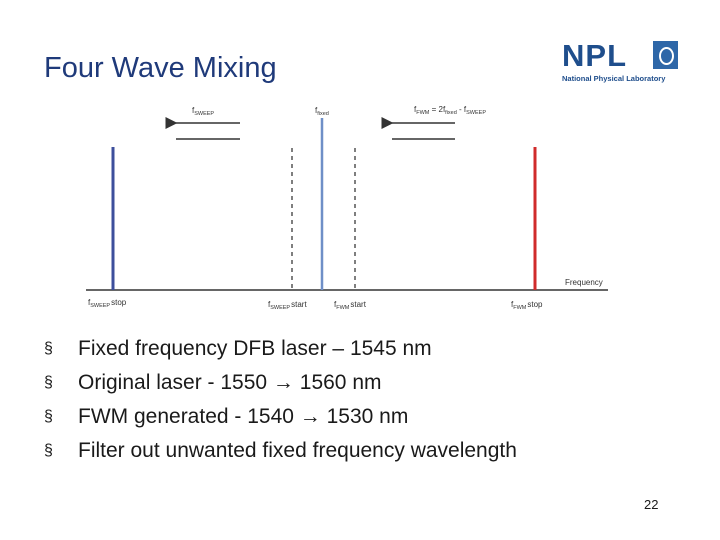  I want to click on page-number: 22, so click(651, 504).